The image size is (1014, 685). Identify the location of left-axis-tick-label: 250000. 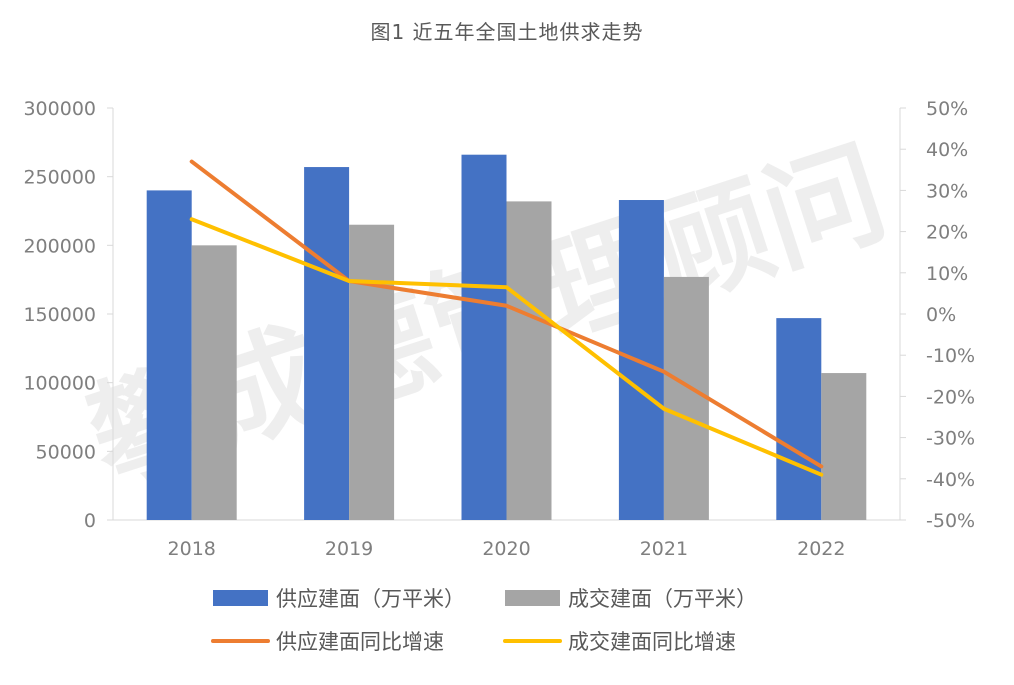
(59, 178).